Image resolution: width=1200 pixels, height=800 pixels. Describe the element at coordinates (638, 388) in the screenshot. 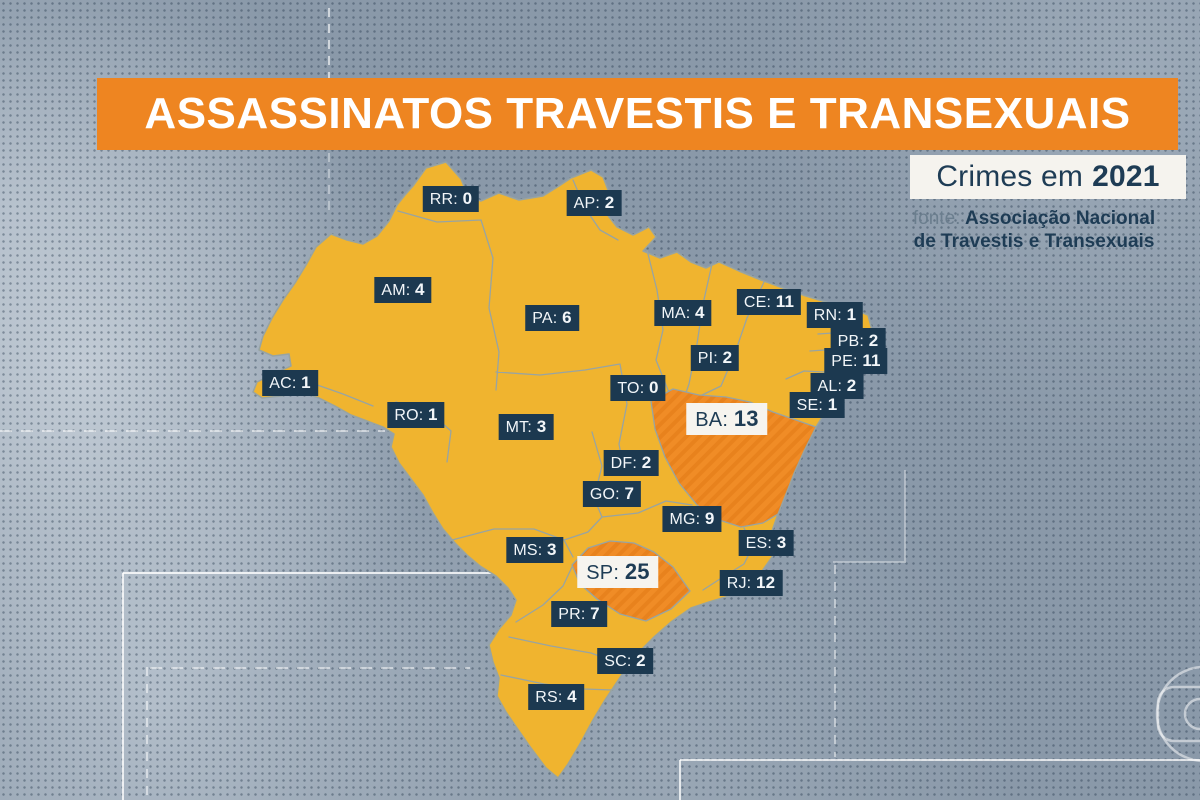

I see `state-label-to: TO: 0` at that location.